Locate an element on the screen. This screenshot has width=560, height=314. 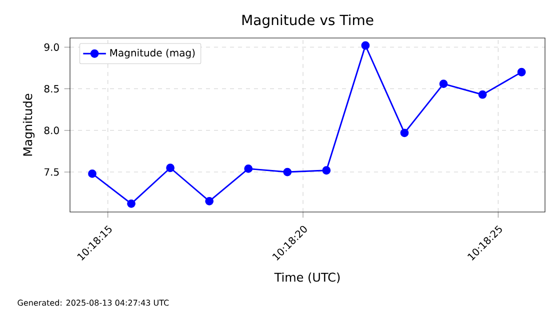
chart-title: Magnitude vs Time is located at coordinates (308, 21).